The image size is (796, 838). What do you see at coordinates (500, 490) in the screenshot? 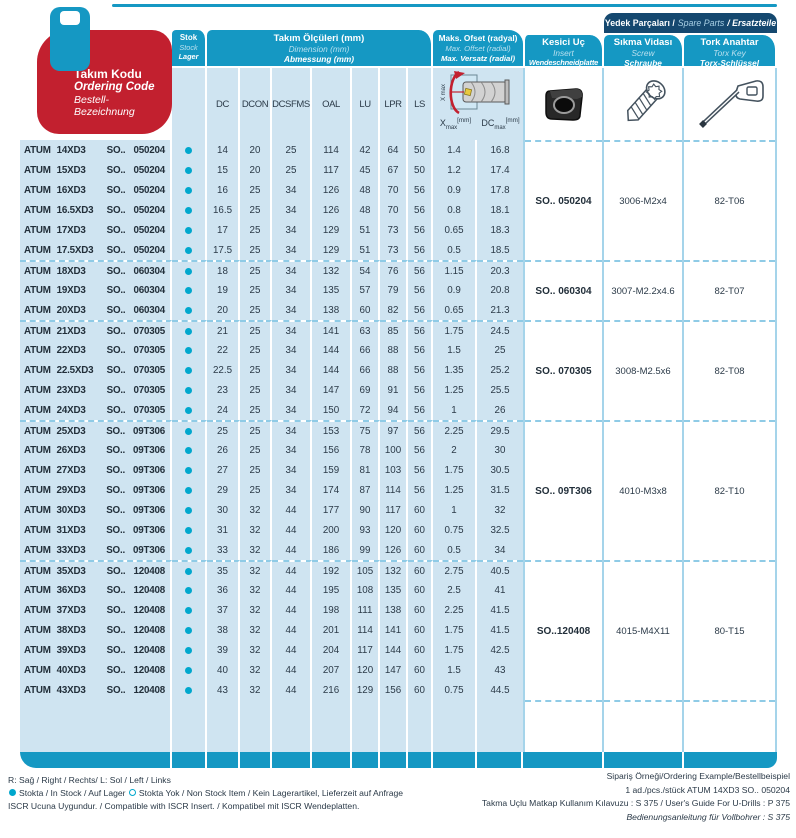
I see `dcmax-cell: 31.5` at bounding box center [500, 490].